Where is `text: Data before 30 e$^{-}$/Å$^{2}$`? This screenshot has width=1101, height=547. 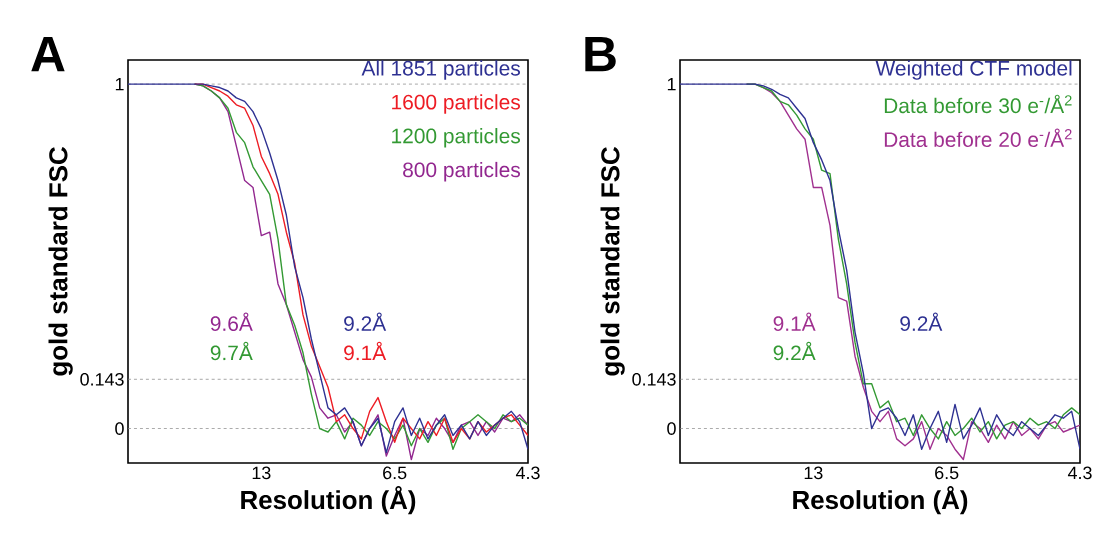 text: Data before 30 e$^{-}$/Å$^{2}$ is located at coordinates (978, 104).